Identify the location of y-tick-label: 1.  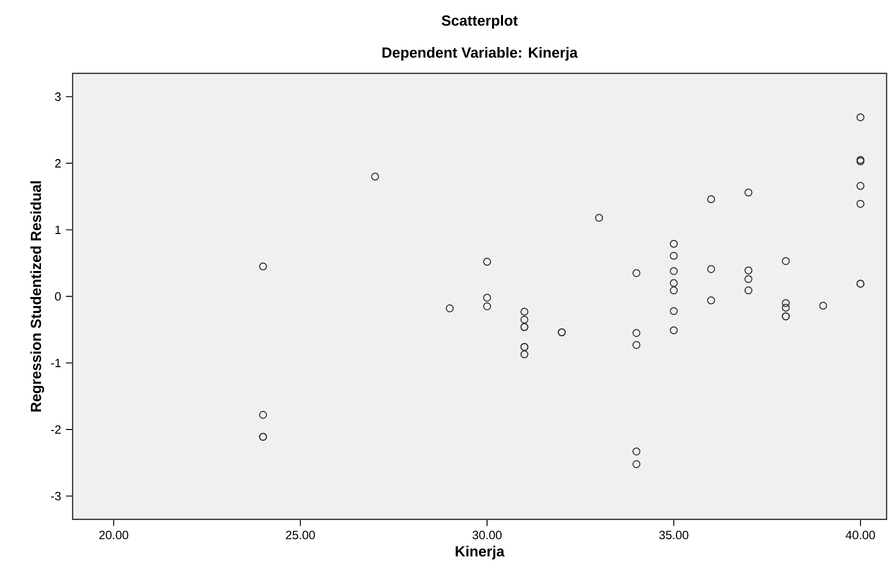
(58, 230).